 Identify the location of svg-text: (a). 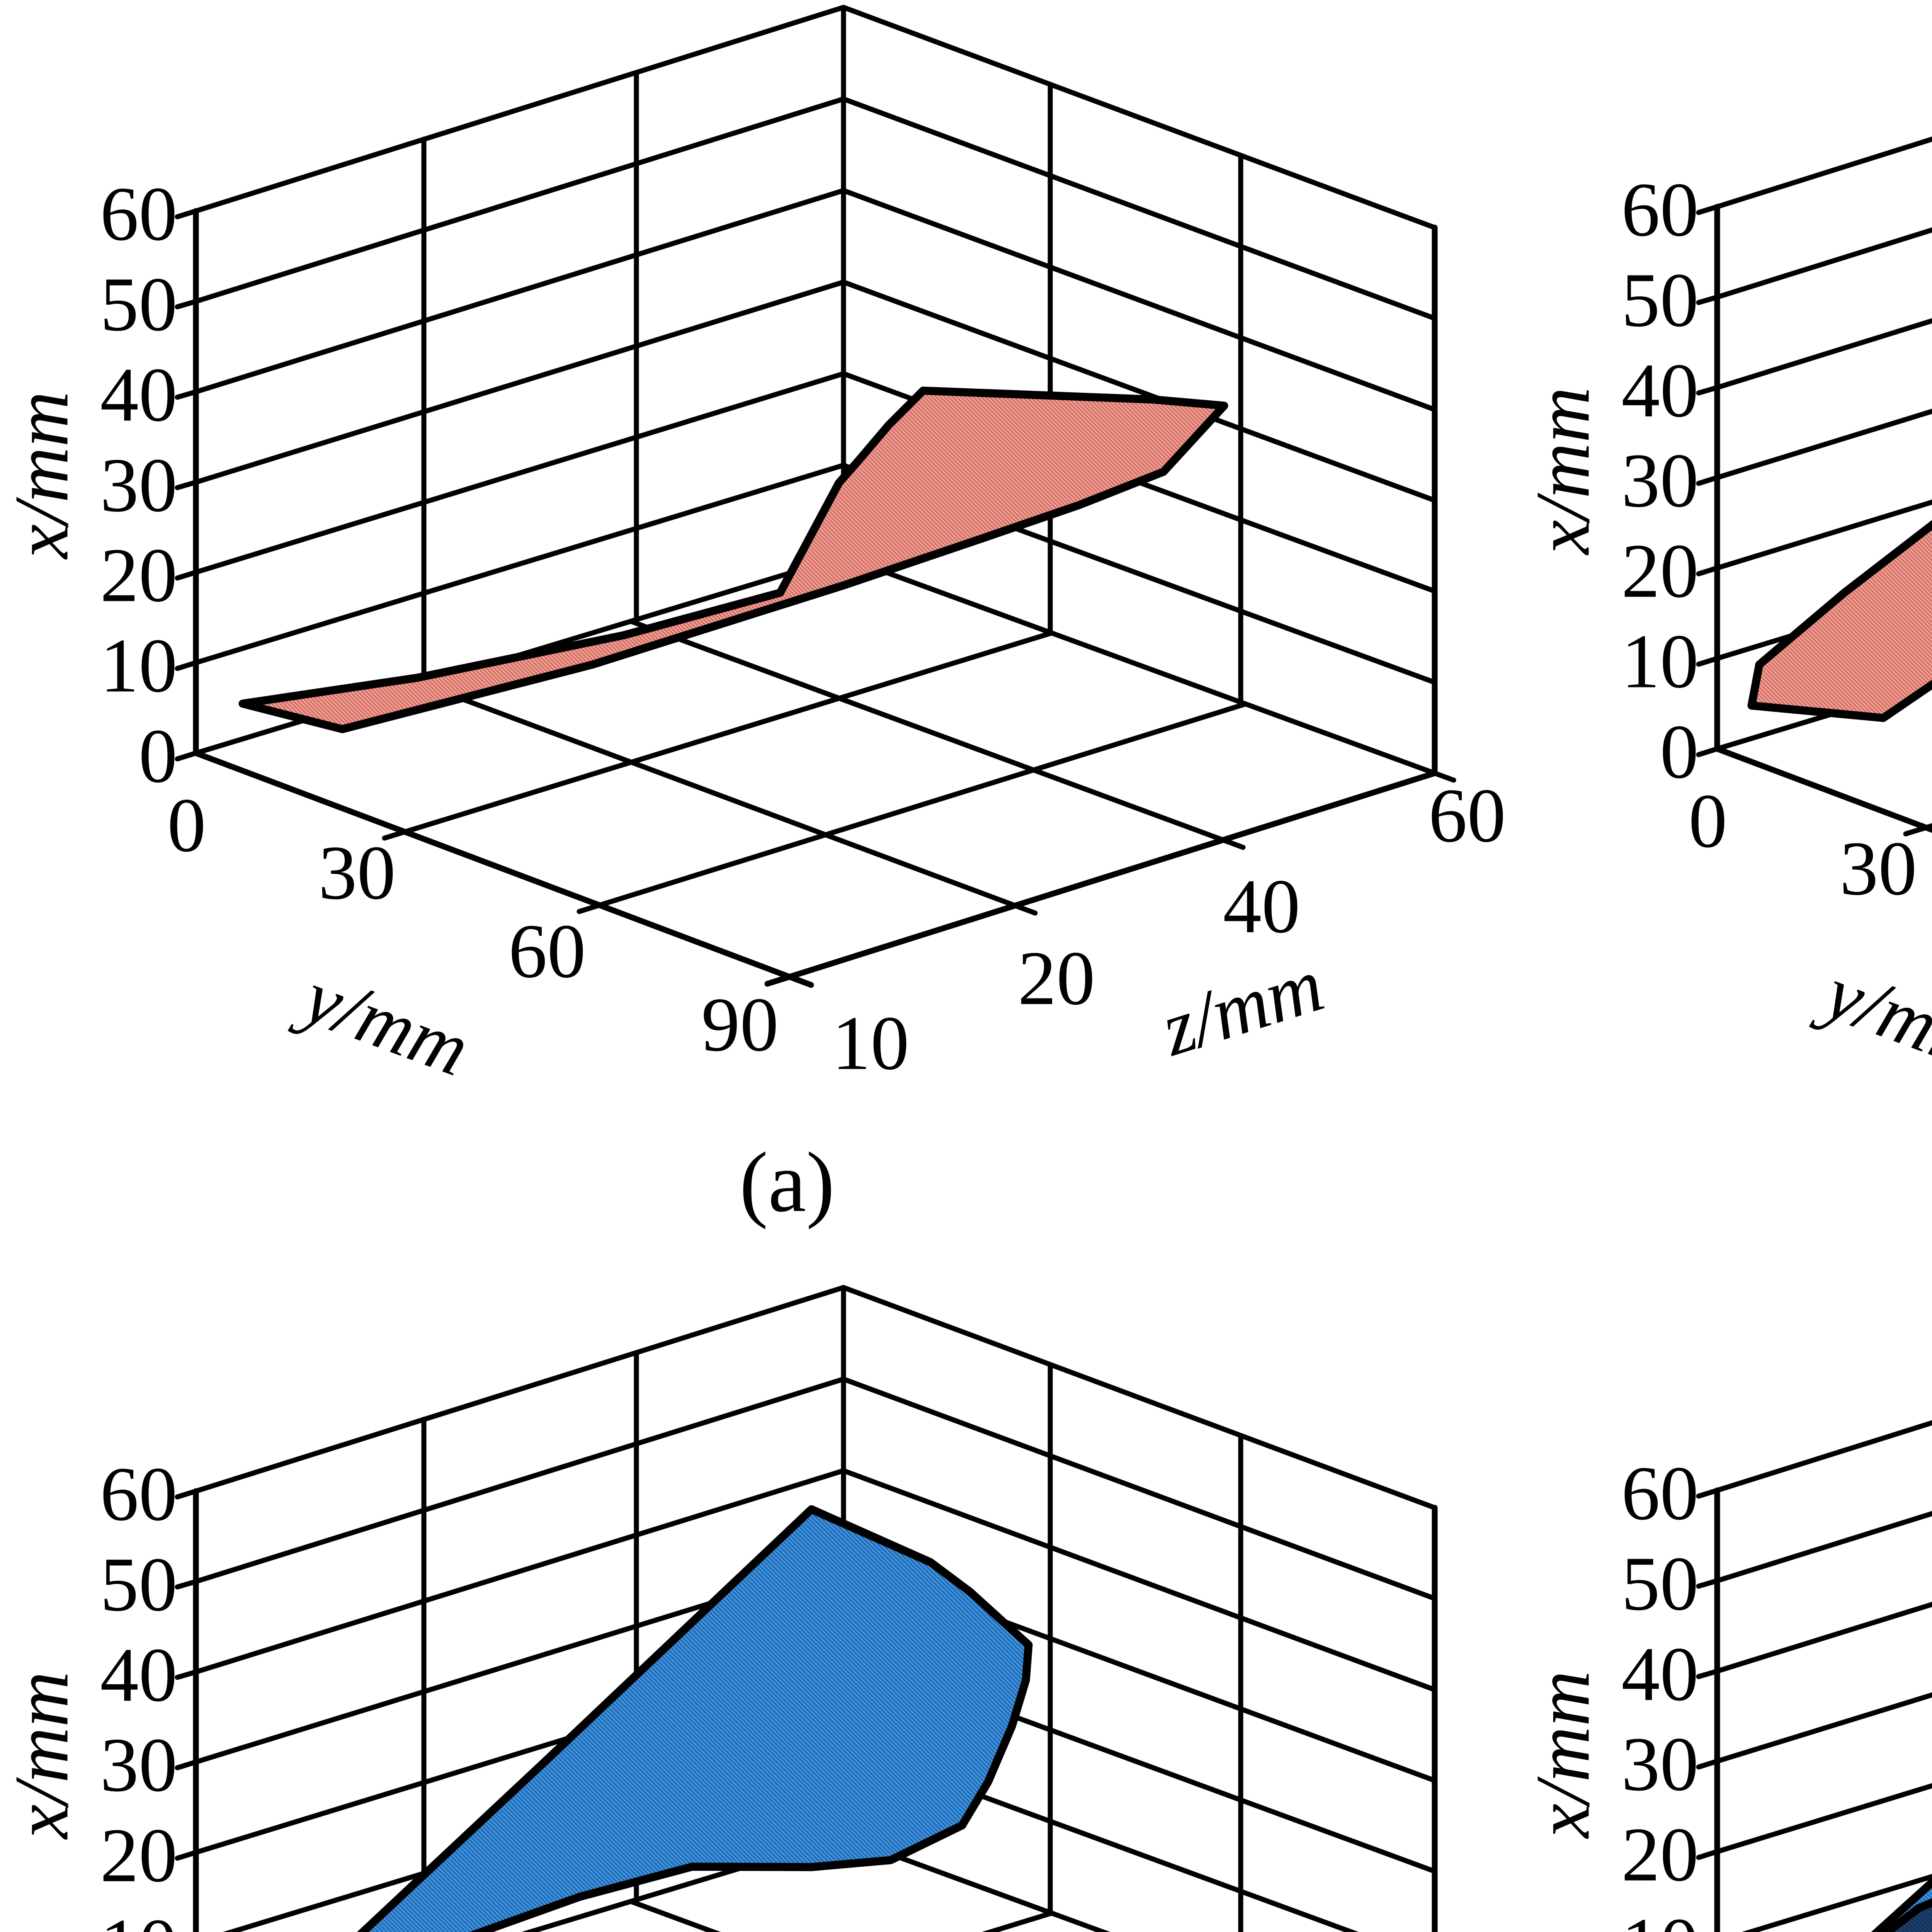
(788, 1183).